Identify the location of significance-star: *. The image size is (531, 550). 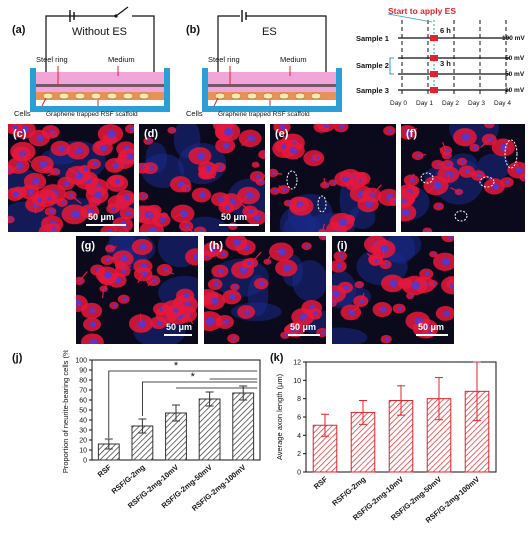
(176, 366).